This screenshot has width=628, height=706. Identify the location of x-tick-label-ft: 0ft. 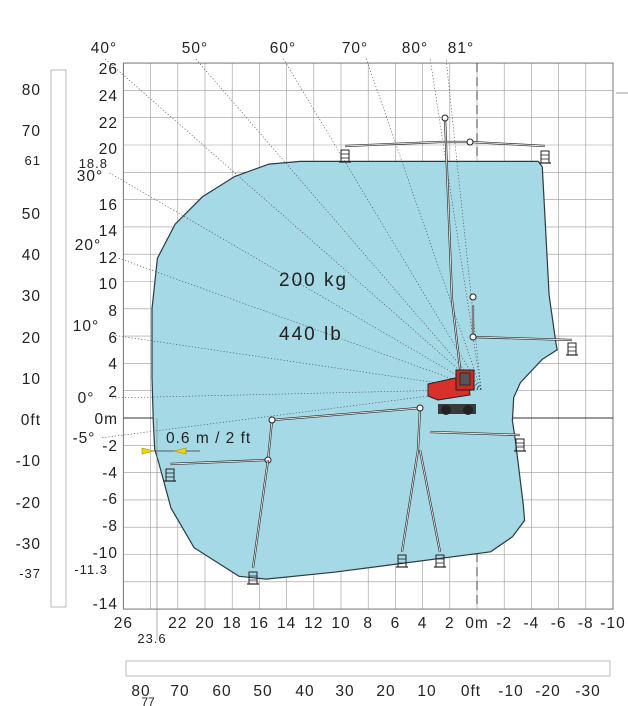
(471, 691).